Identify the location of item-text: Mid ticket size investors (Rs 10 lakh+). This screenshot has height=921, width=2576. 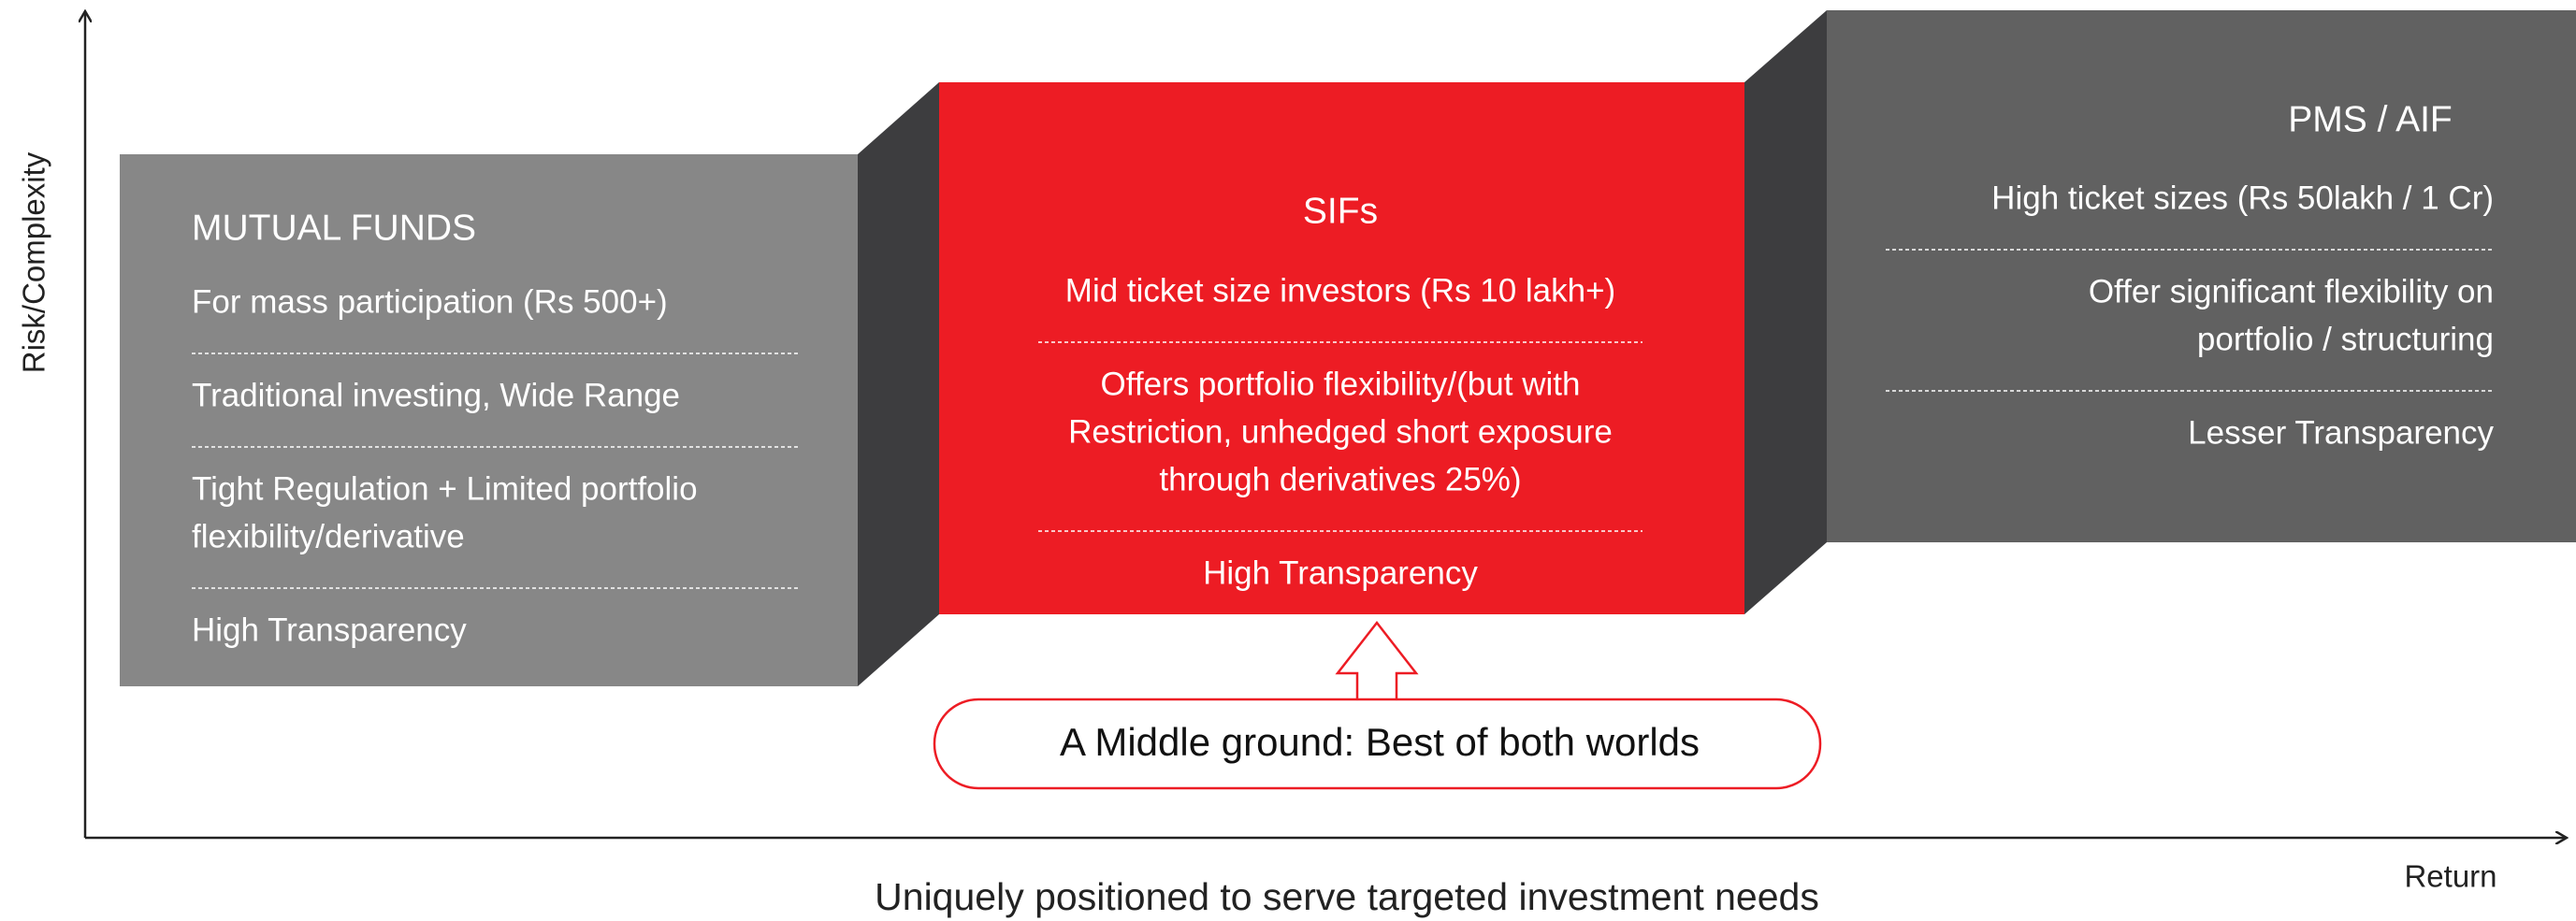
(1340, 290).